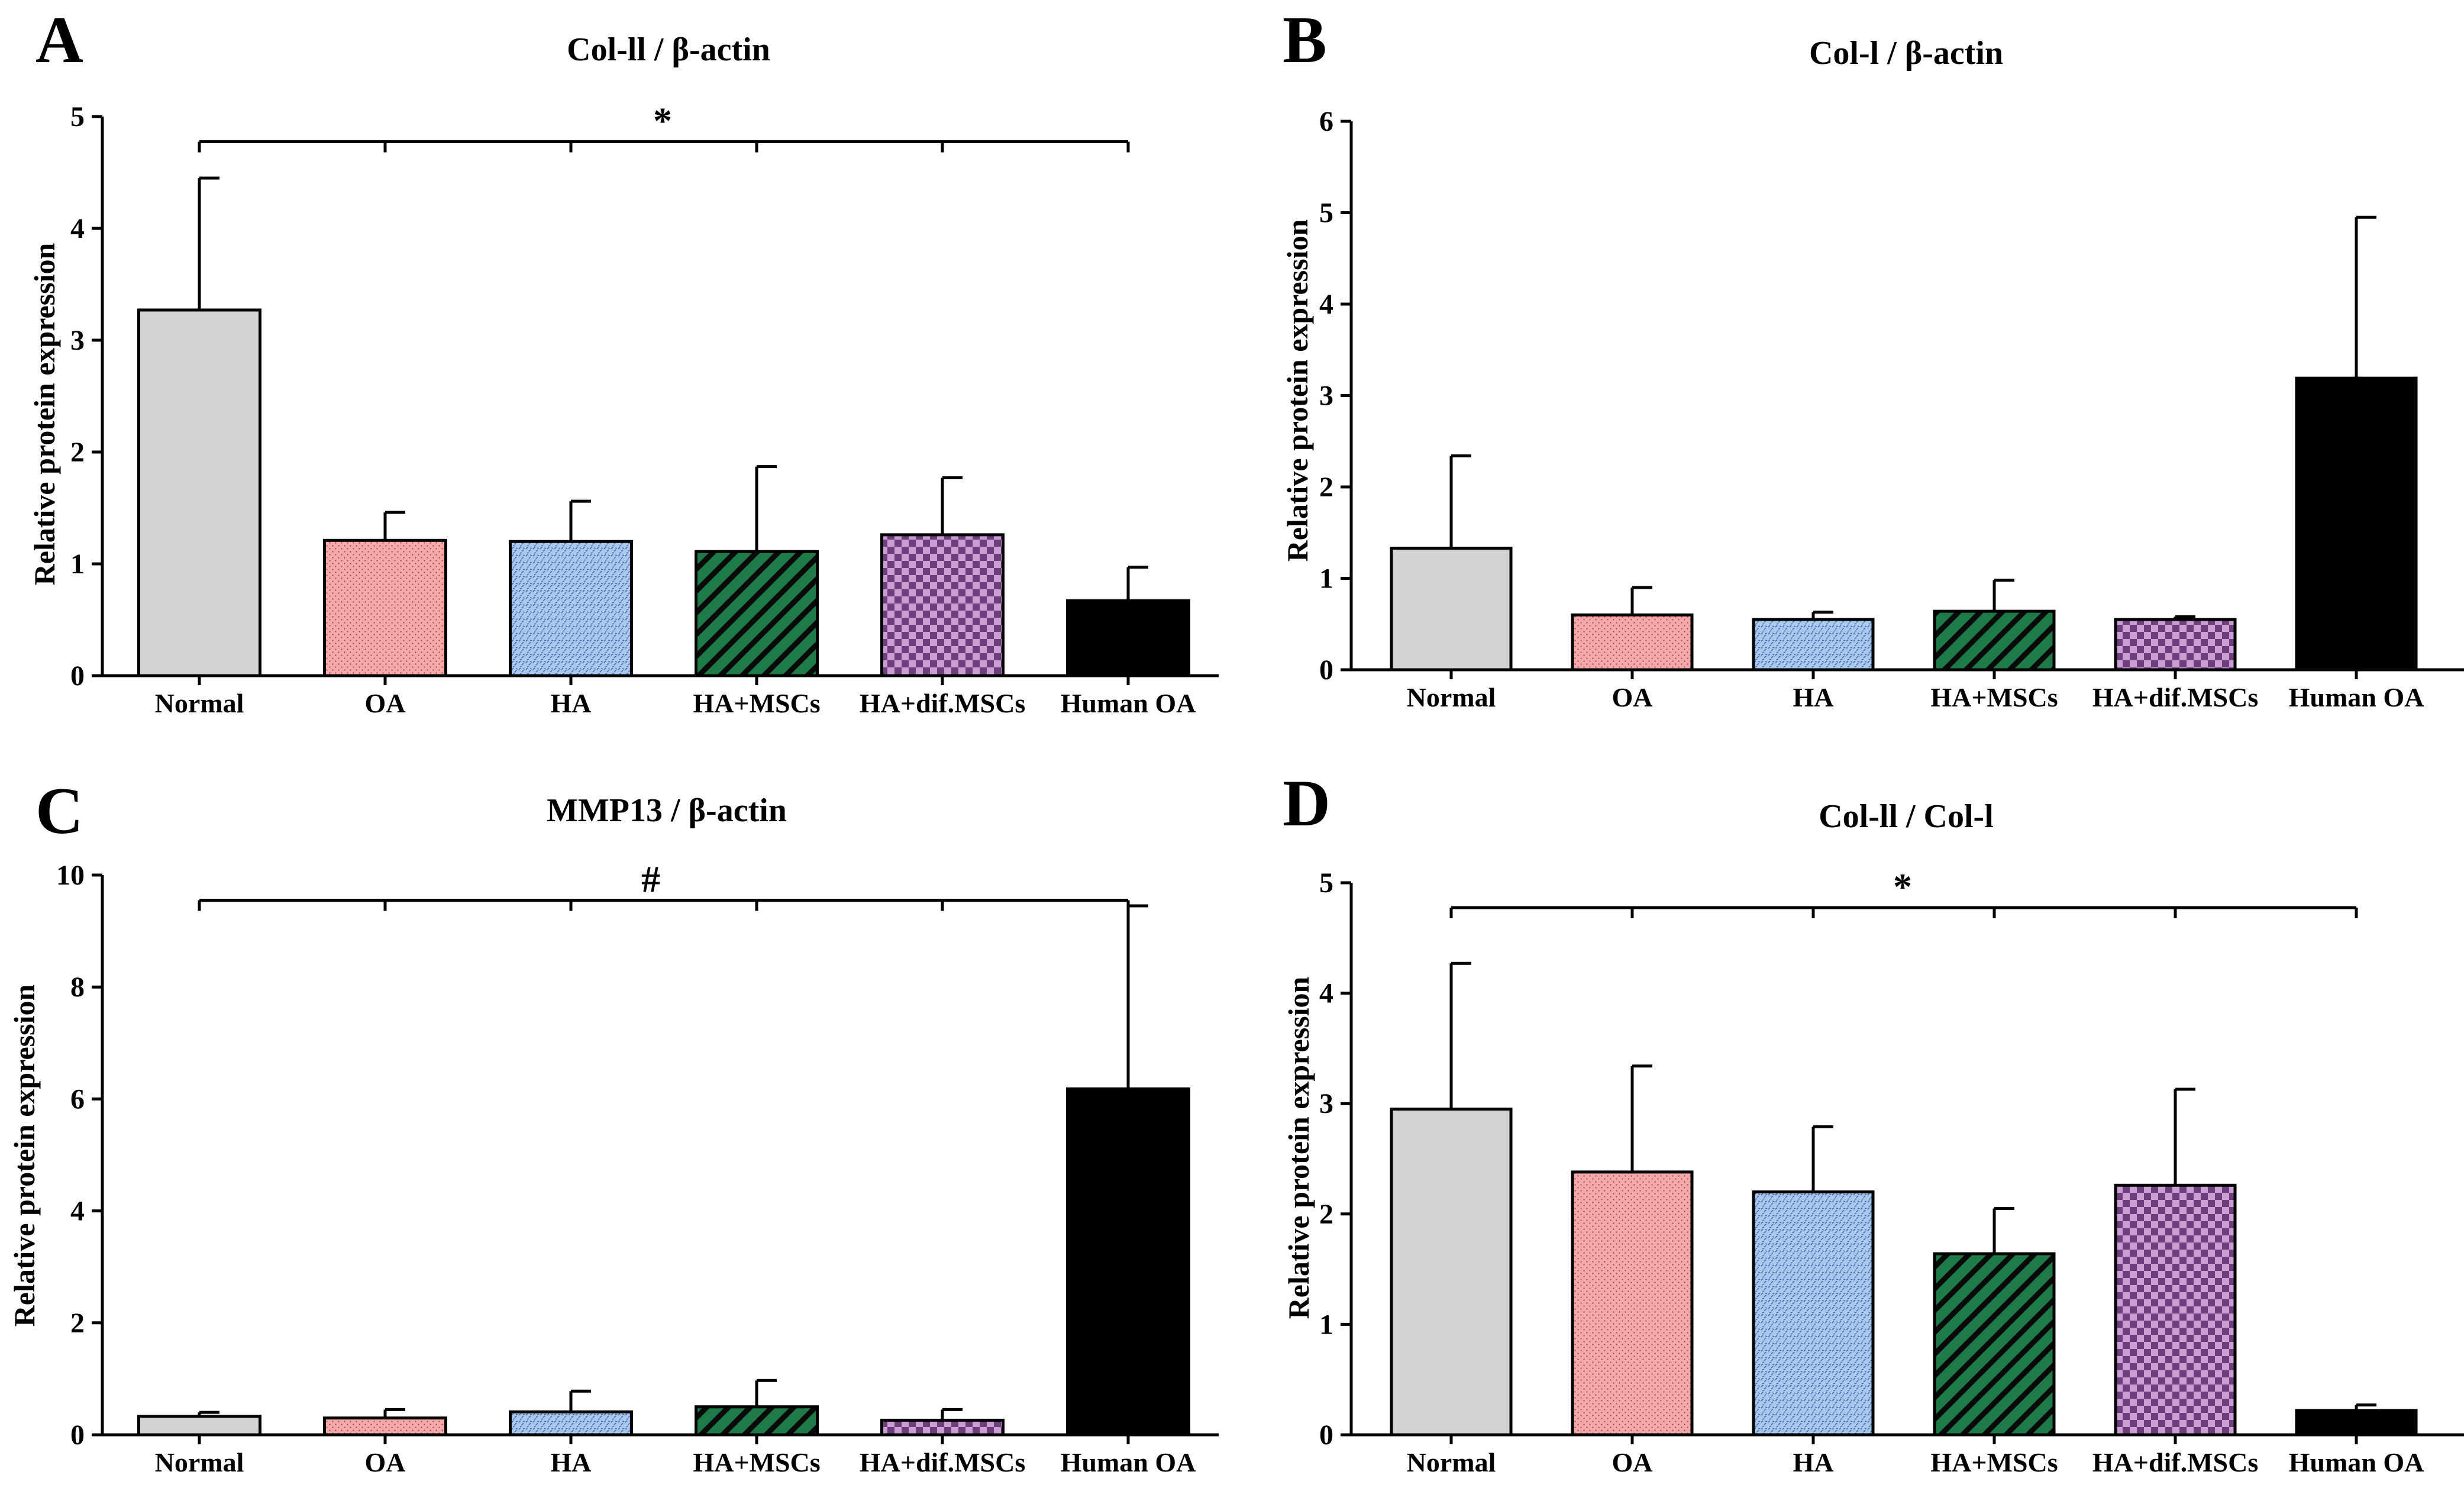  What do you see at coordinates (1907, 816) in the screenshot?
I see `panel-title-d: Col-ll / Col-l` at bounding box center [1907, 816].